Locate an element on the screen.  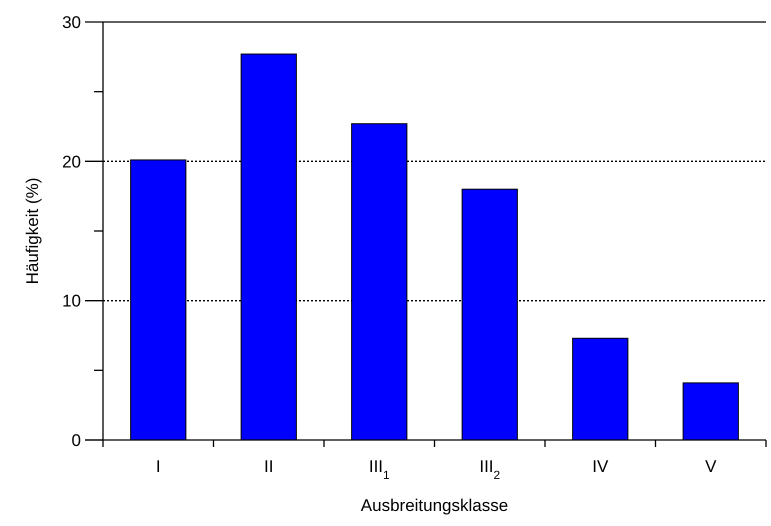
y-axis-title: Häufigkeit (%) is located at coordinates (32, 231).